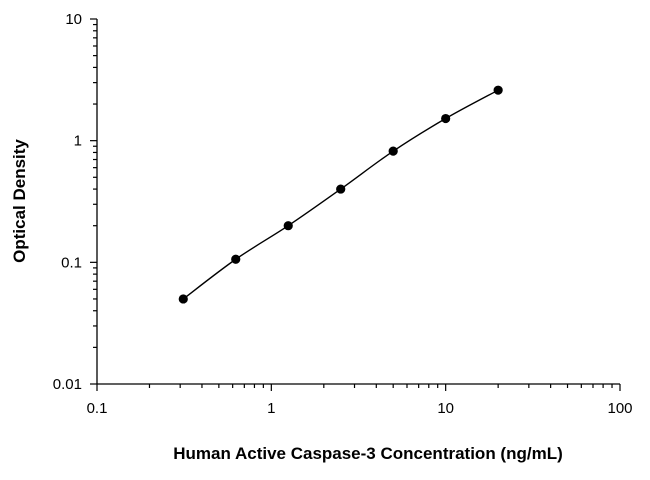 The height and width of the screenshot is (480, 650). I want to click on y-tick-label: 1, so click(78, 141).